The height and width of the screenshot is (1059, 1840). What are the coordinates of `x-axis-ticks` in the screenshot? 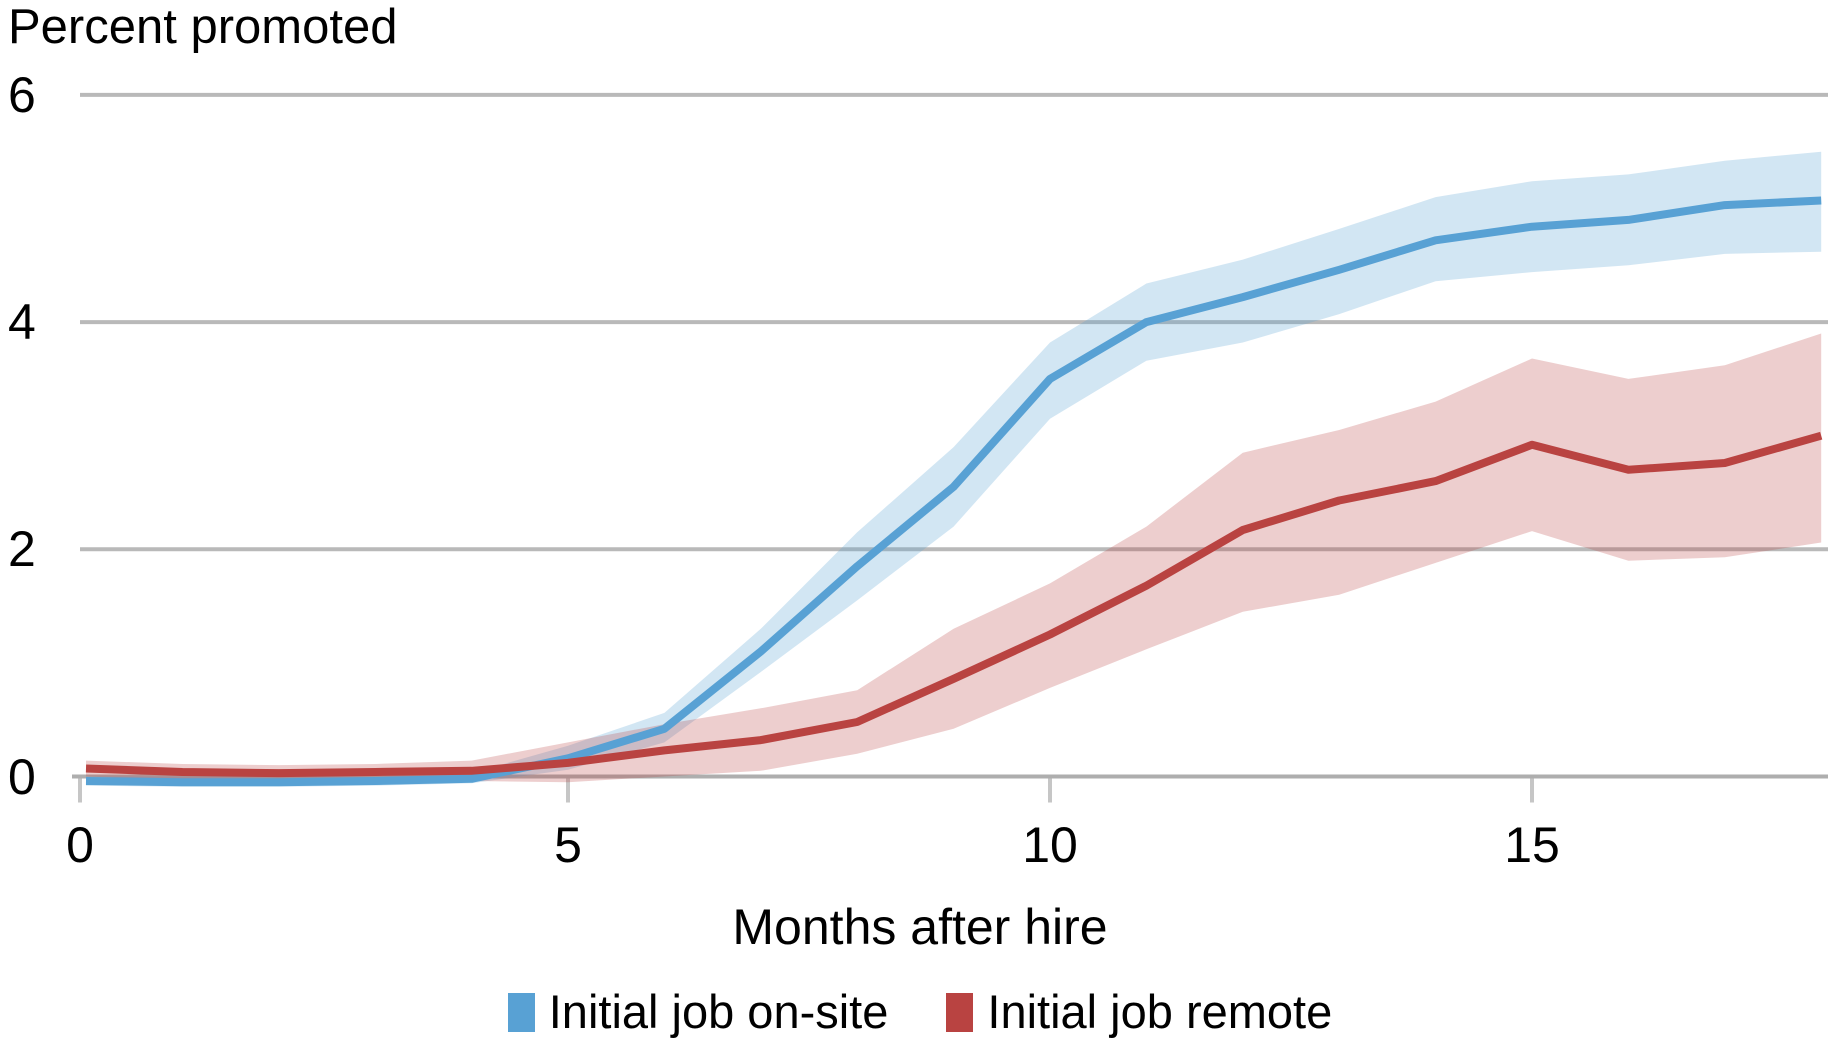 It's located at (806, 790).